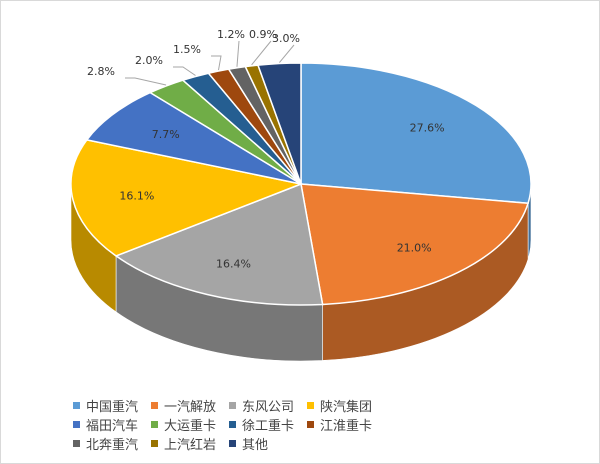 The image size is (600, 464). I want to click on legend-item: 上汽红岩, so click(190, 444).